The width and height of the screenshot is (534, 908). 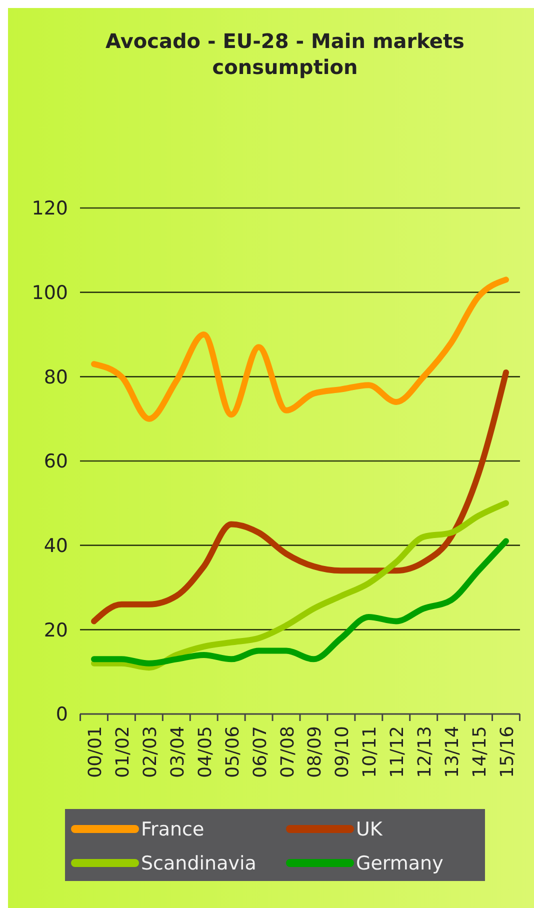 I want to click on x-tick-label: 13/14, so click(x=453, y=752).